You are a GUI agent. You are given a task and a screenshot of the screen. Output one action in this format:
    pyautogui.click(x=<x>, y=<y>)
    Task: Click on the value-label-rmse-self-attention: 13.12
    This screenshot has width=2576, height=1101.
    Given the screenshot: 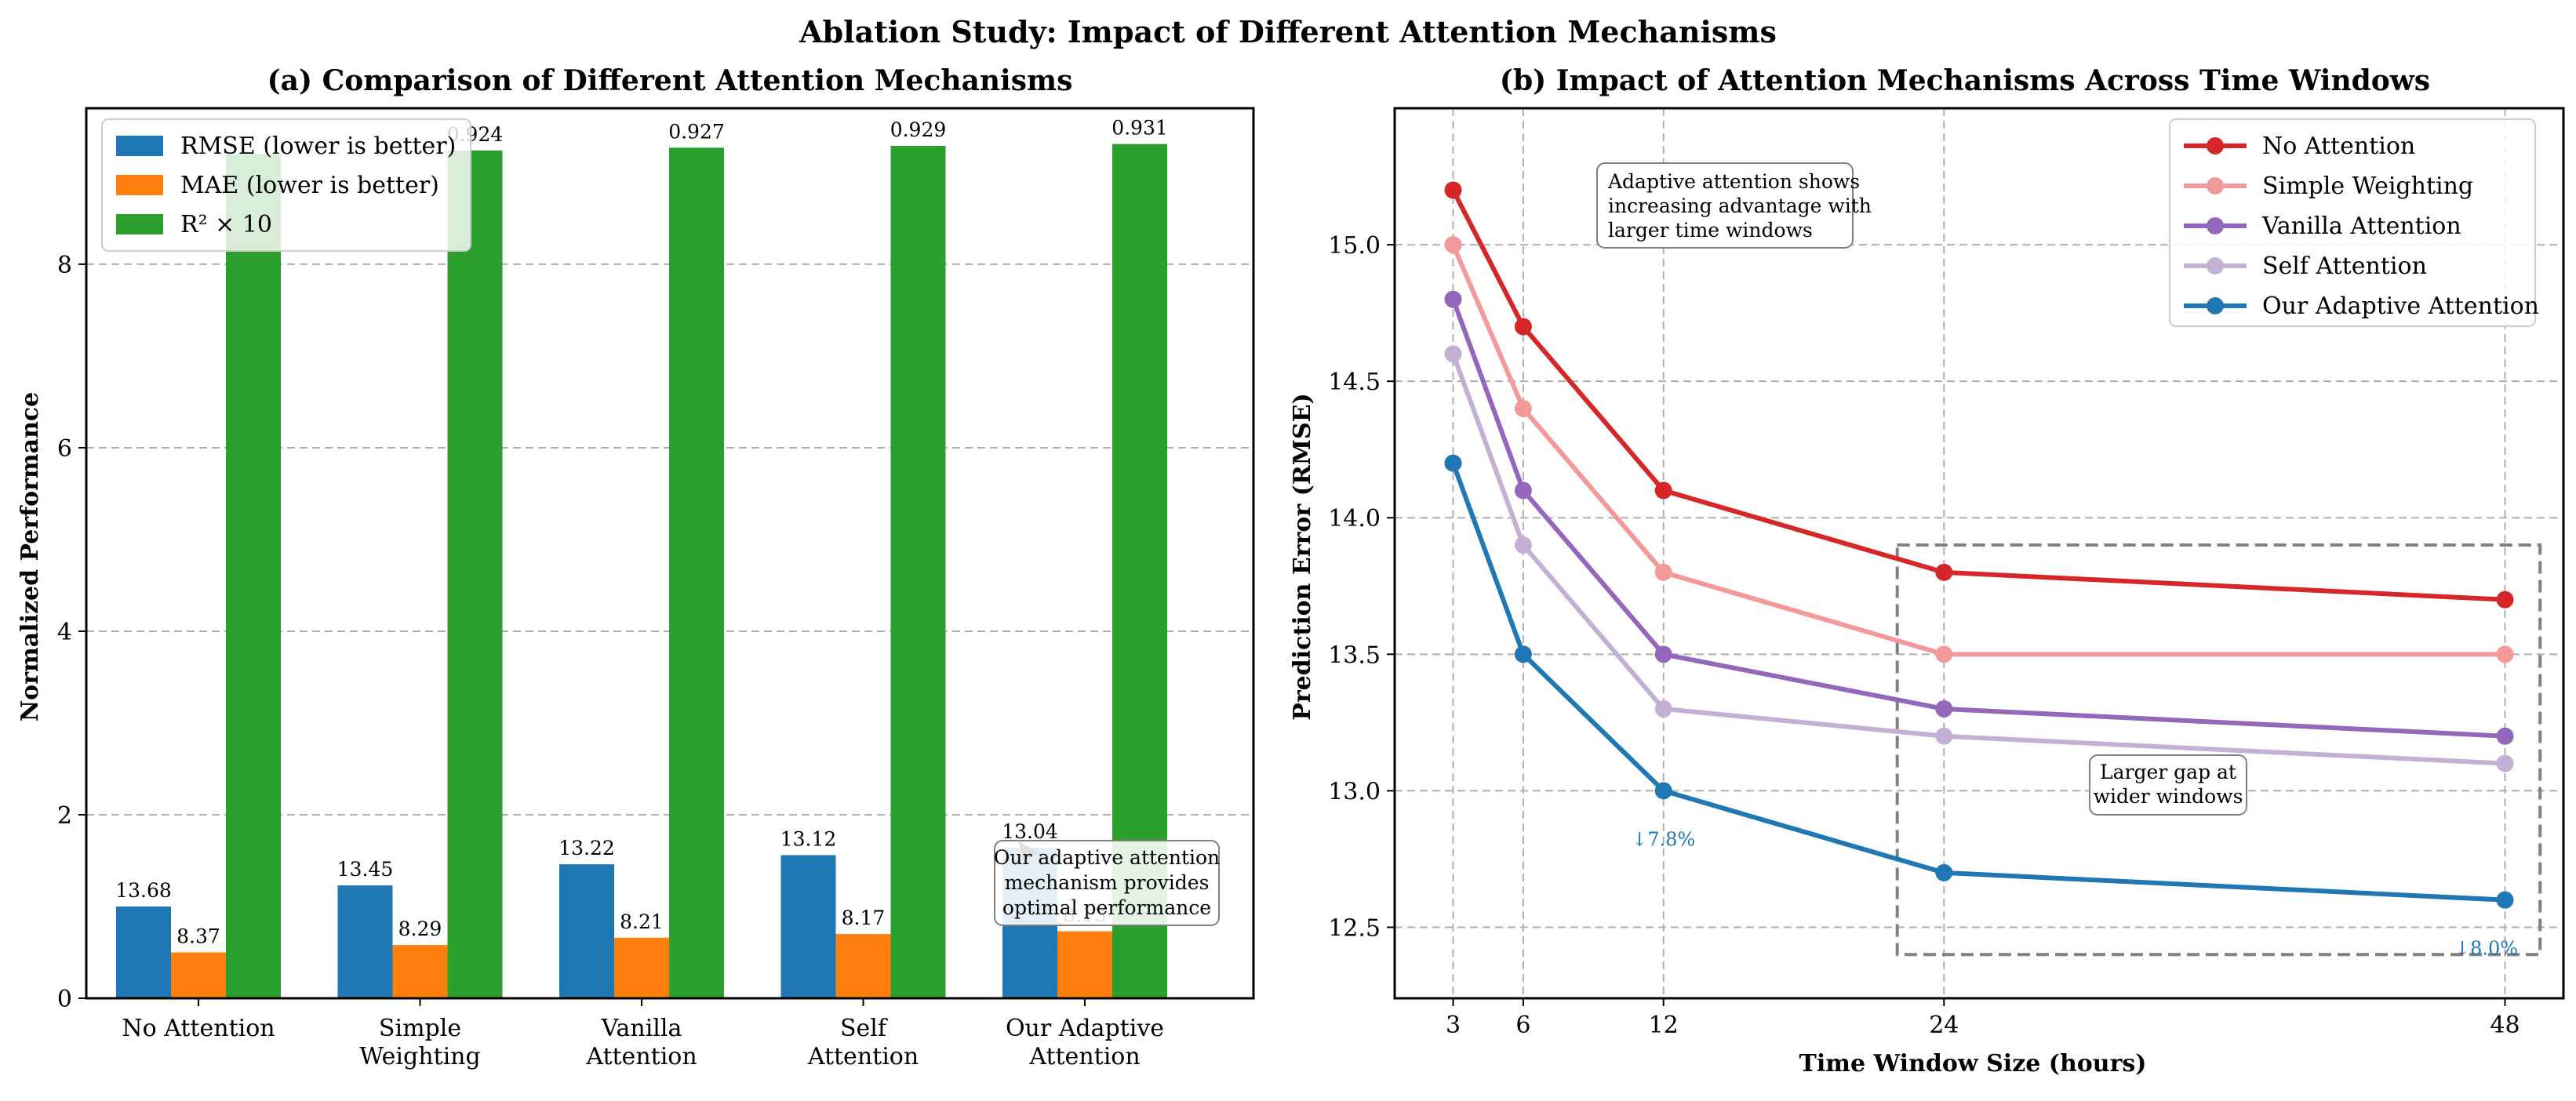 What is the action you would take?
    pyautogui.click(x=808, y=838)
    